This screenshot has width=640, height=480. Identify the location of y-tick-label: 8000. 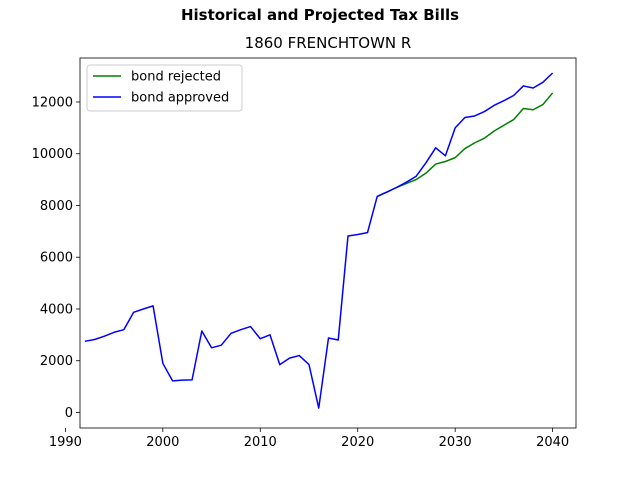
(56, 206).